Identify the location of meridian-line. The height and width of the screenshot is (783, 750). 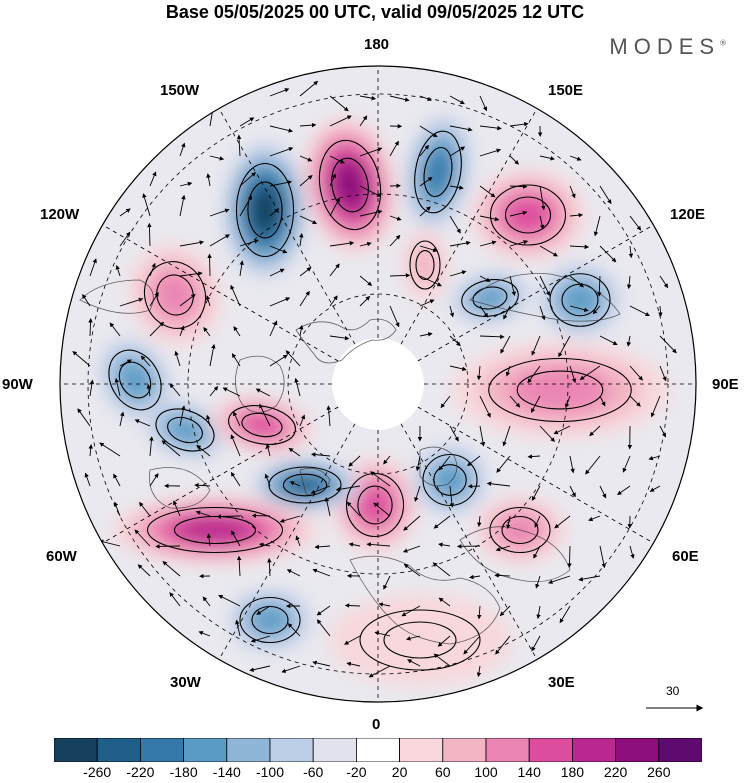
(535, 293).